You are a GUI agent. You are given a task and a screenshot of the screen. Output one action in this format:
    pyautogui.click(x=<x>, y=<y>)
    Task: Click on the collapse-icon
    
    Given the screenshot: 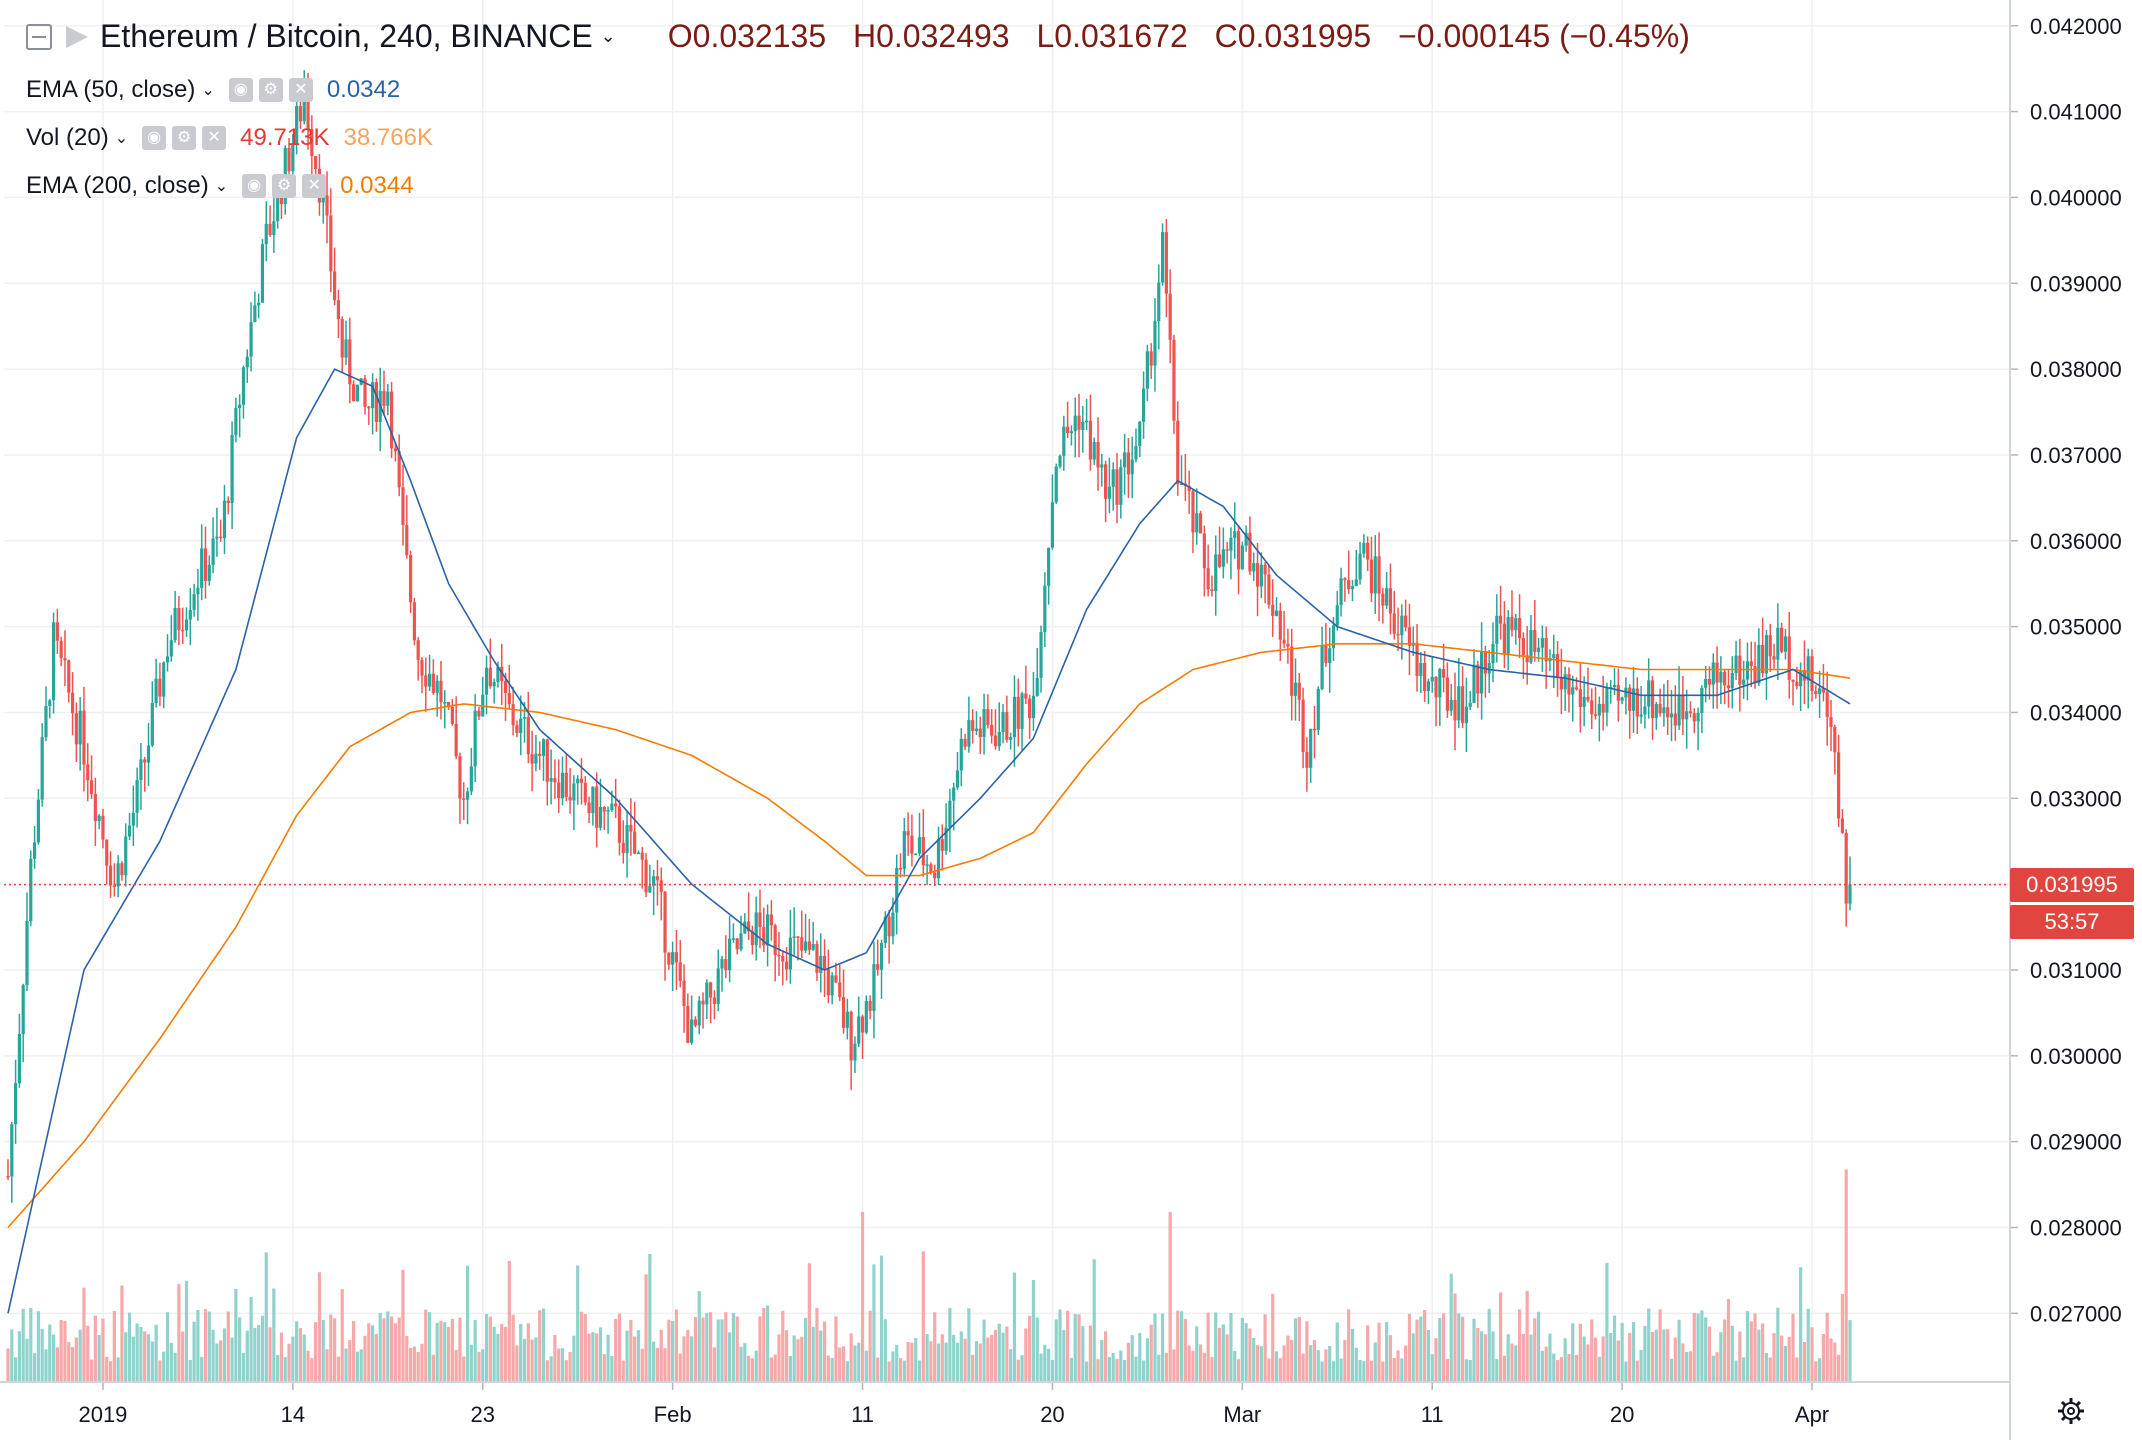 What is the action you would take?
    pyautogui.click(x=39, y=36)
    